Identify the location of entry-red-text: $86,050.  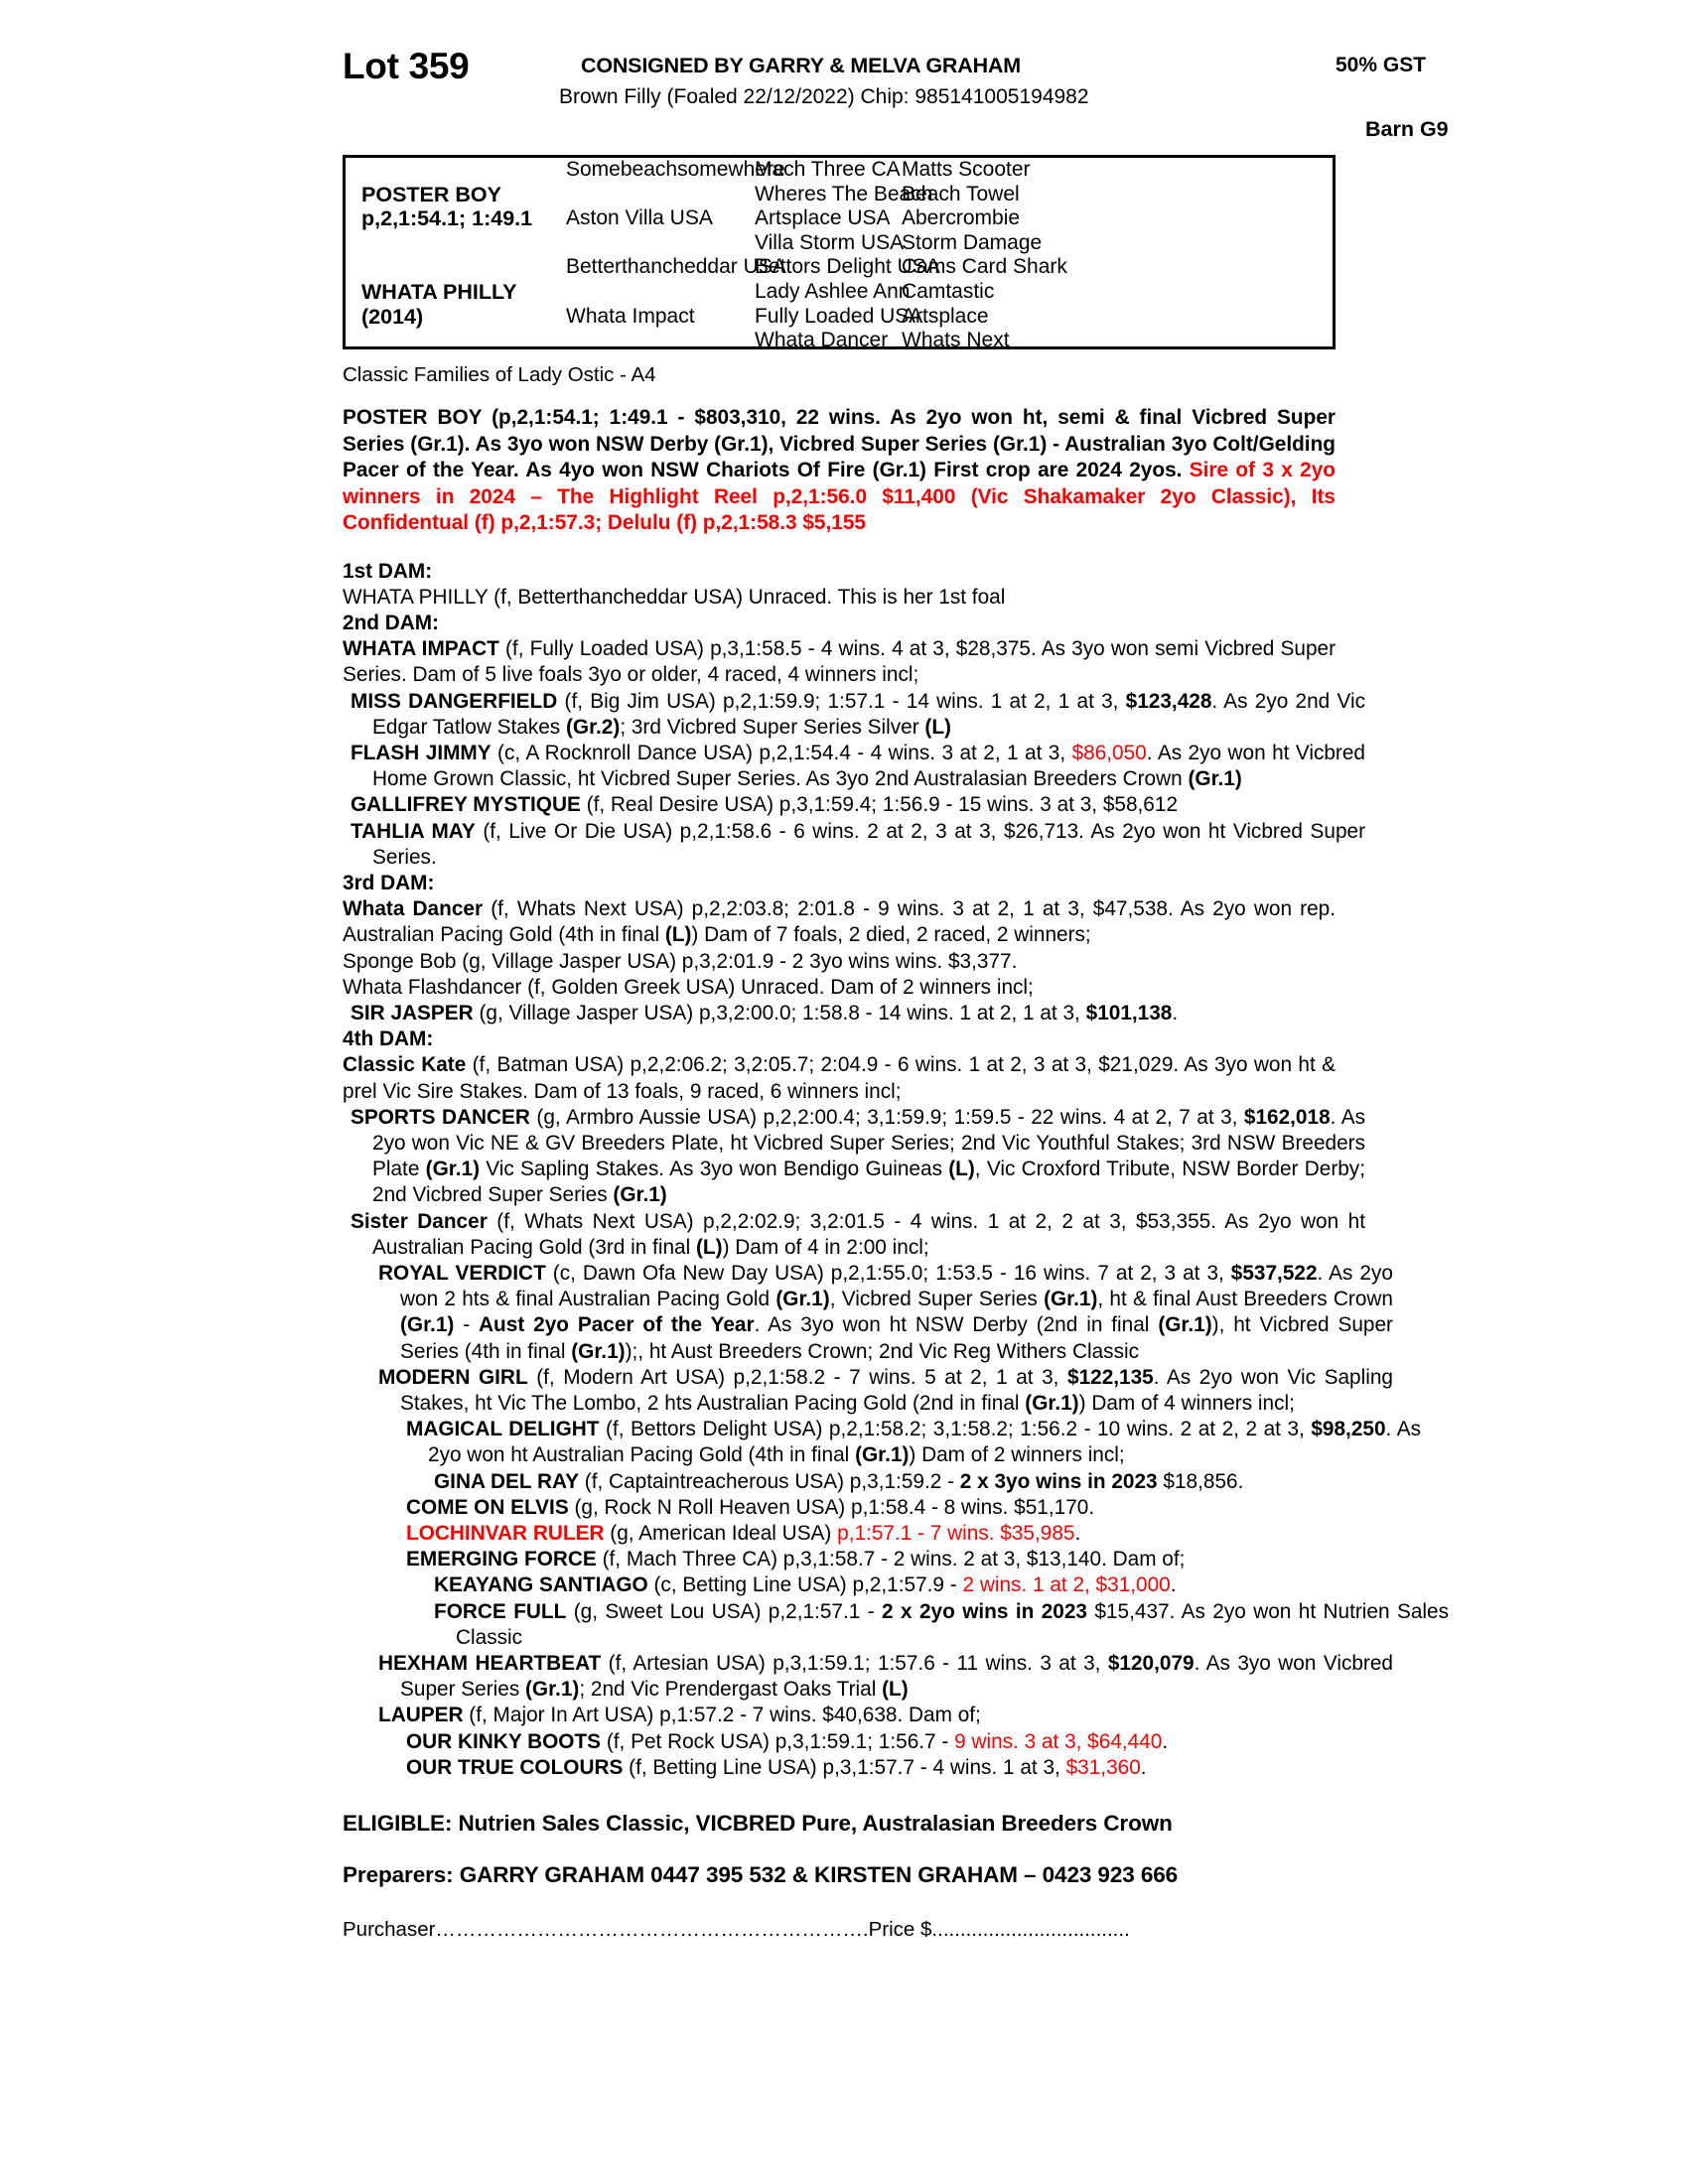
(1109, 752).